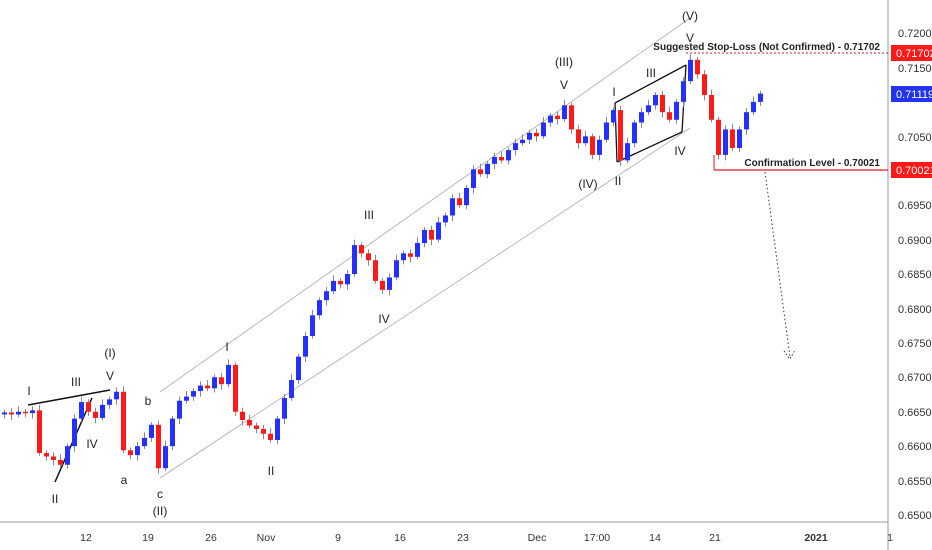 The height and width of the screenshot is (550, 932). What do you see at coordinates (338, 538) in the screenshot?
I see `x-tick-label: 9` at bounding box center [338, 538].